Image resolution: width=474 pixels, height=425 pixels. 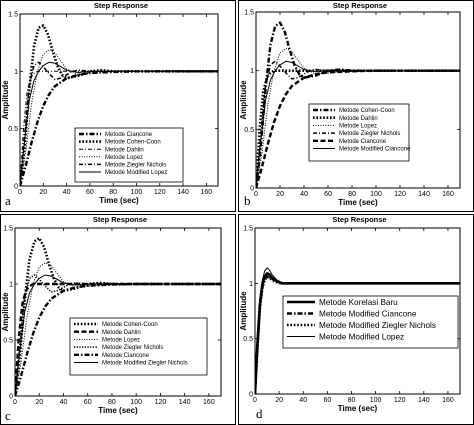 I want to click on panel-letter: c, so click(x=8, y=415).